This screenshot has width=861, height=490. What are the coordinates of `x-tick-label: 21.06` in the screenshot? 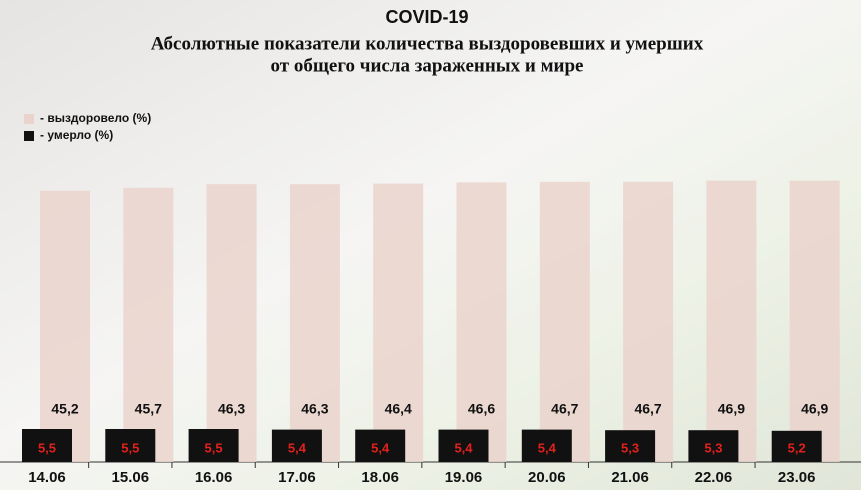 It's located at (630, 477).